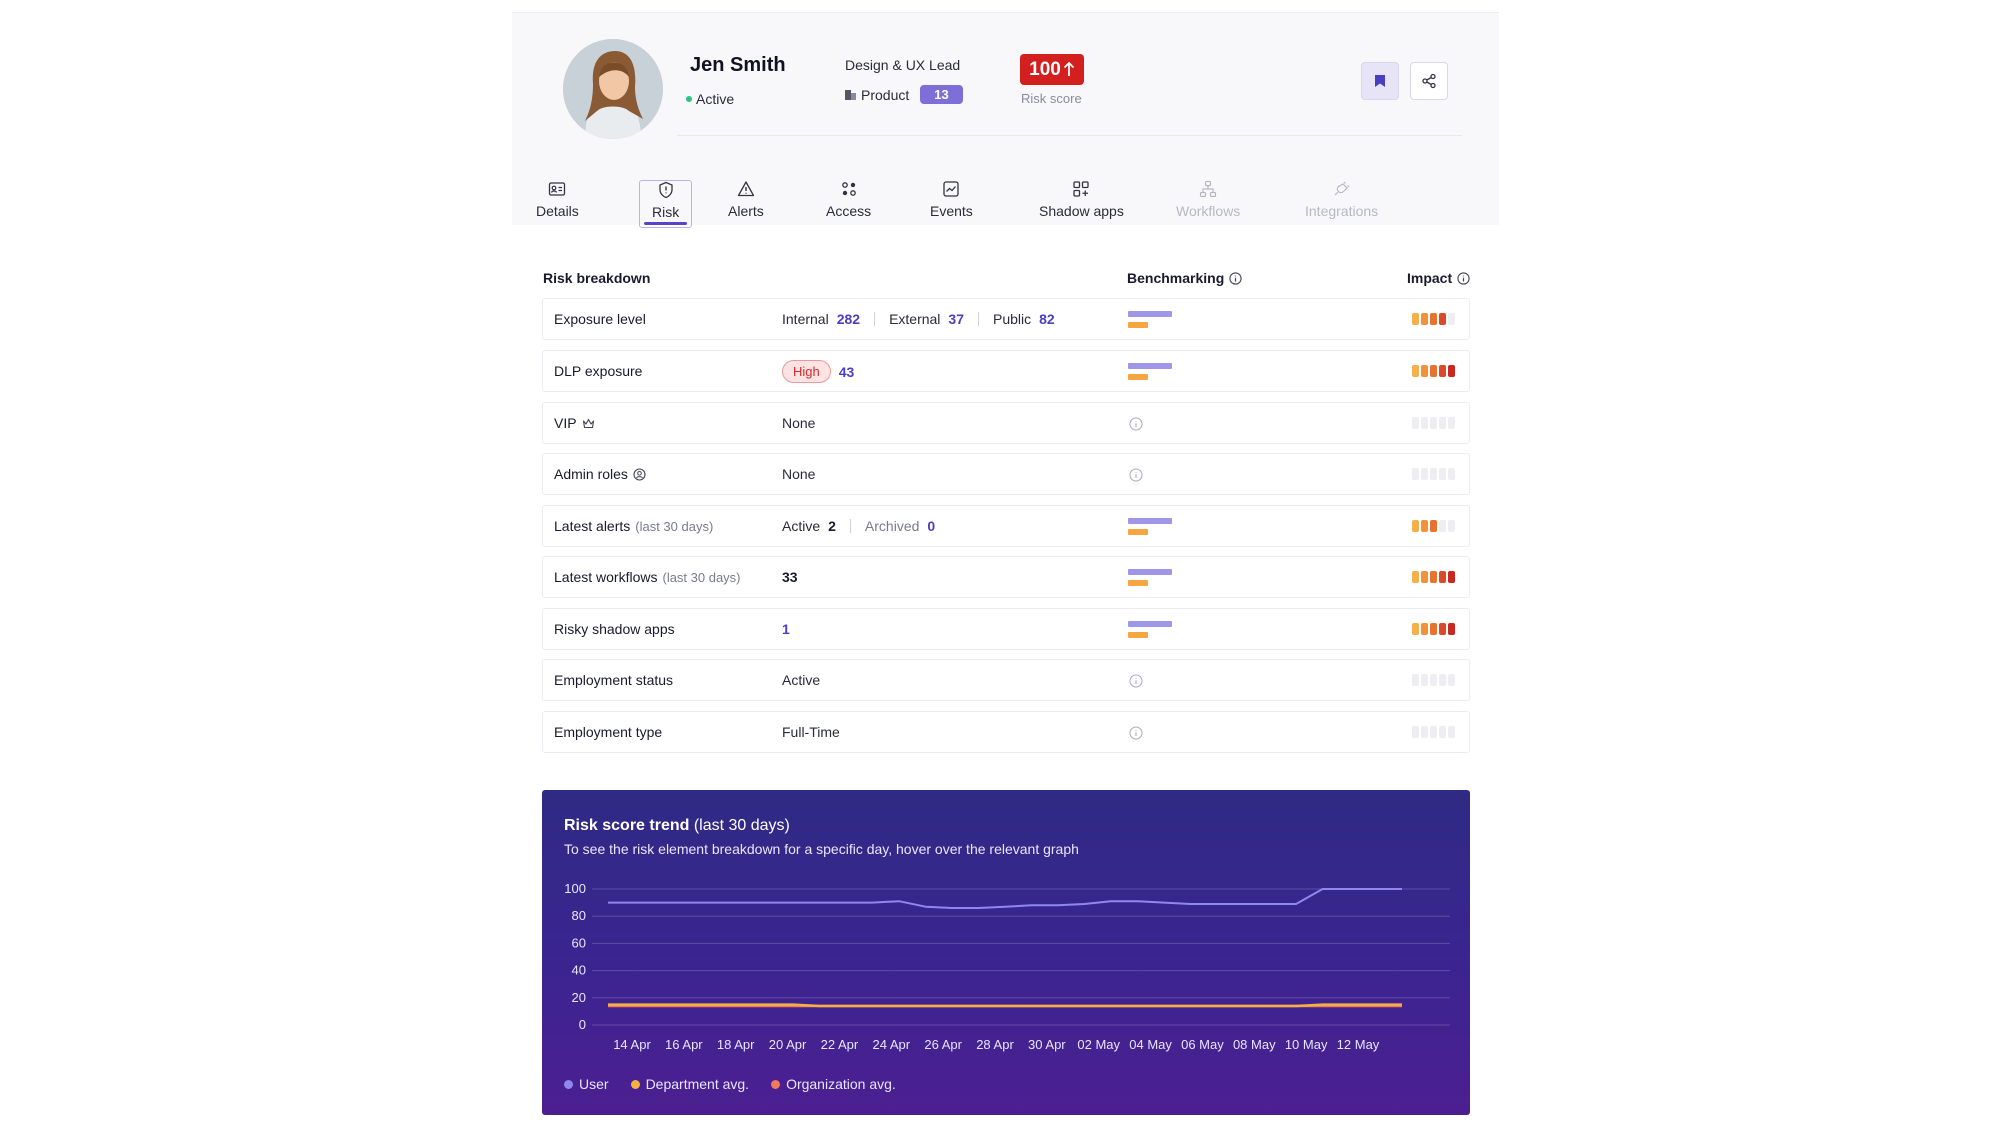  Describe the element at coordinates (799, 423) in the screenshot. I see `vip-value: None` at that location.